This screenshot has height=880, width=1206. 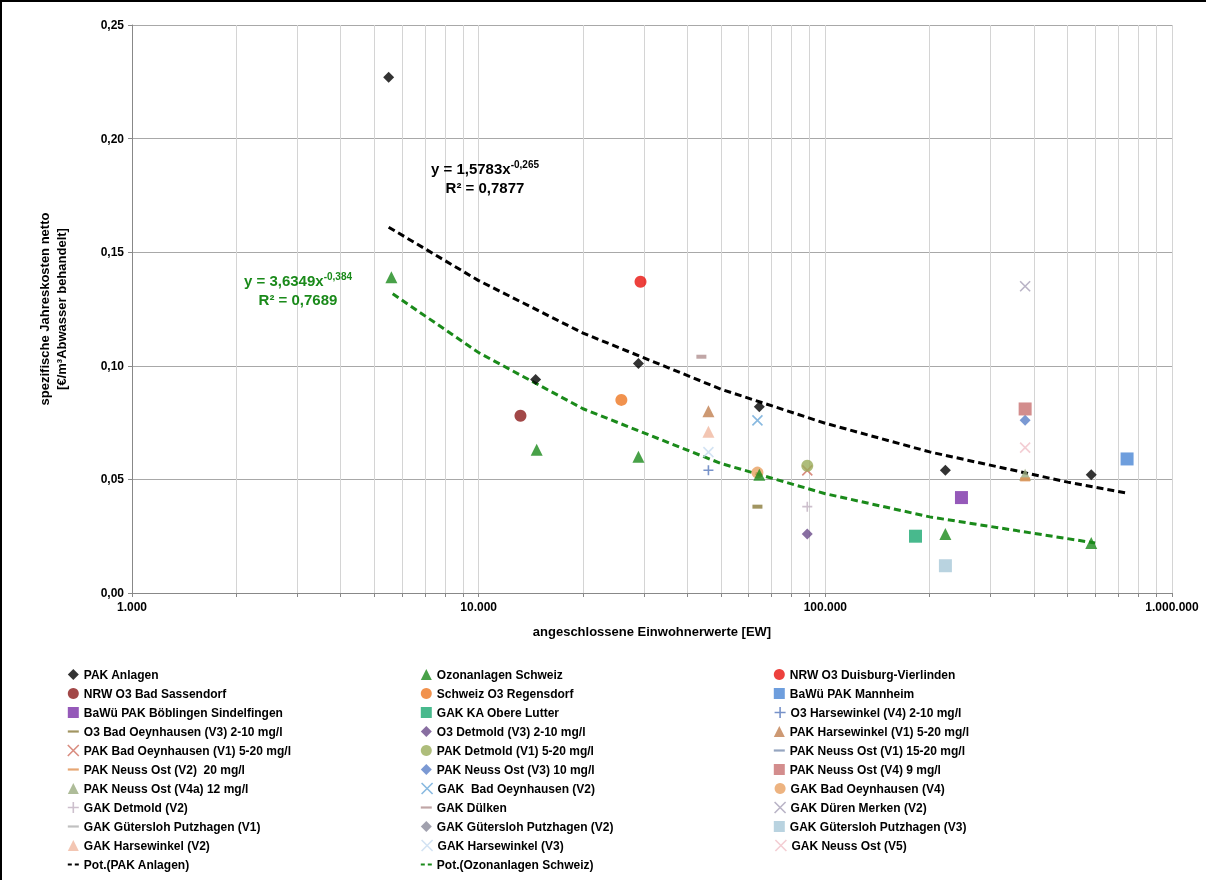 What do you see at coordinates (499, 674) in the screenshot?
I see `legend-label: Ozonanlagen Schweiz` at bounding box center [499, 674].